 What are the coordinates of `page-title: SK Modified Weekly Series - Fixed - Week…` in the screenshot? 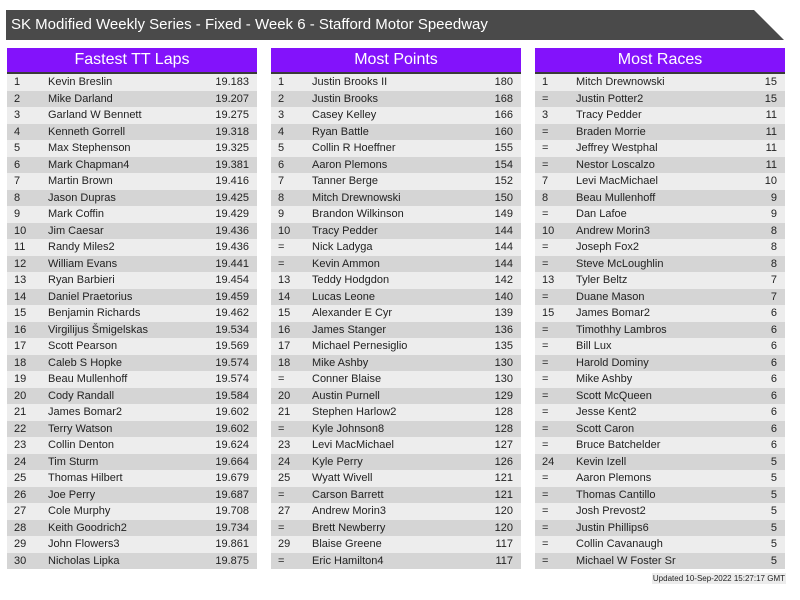 It's located at (249, 24).